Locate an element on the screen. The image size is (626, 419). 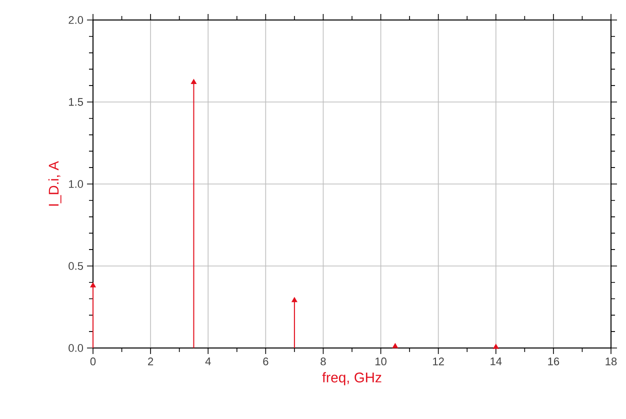
y-tick-label: 1.0 is located at coordinates (76, 184).